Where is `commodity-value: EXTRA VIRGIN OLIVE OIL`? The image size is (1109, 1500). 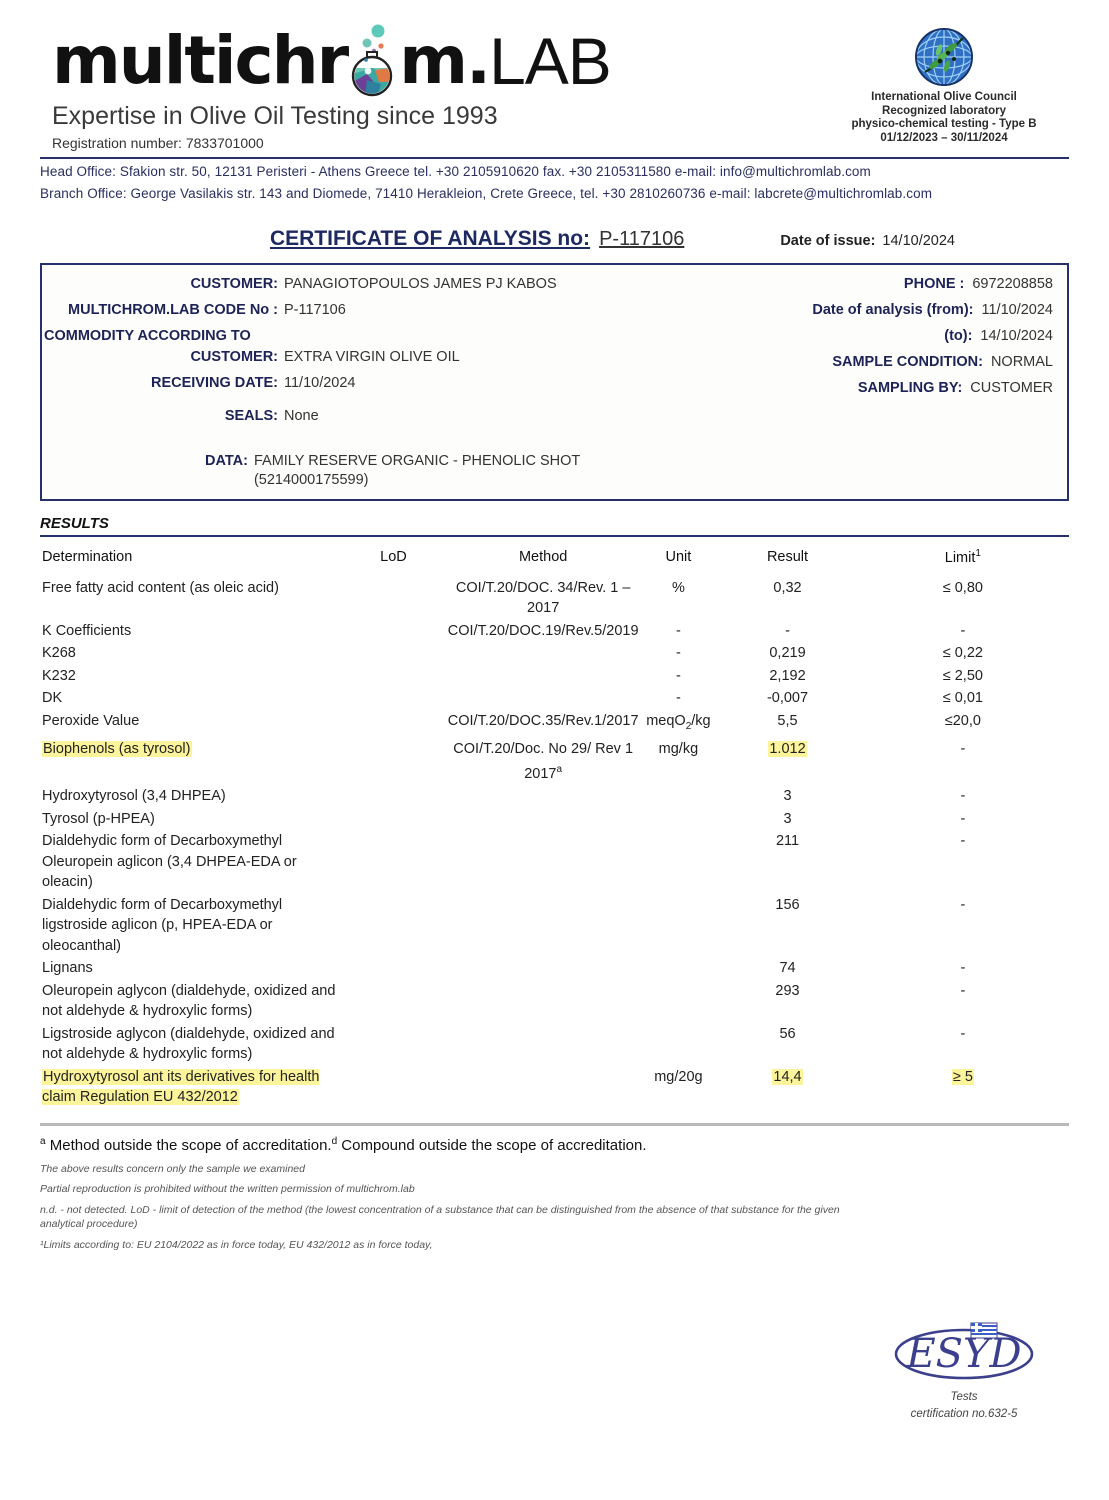
commodity-value: EXTRA VIRGIN OLIVE OIL is located at coordinates (372, 357).